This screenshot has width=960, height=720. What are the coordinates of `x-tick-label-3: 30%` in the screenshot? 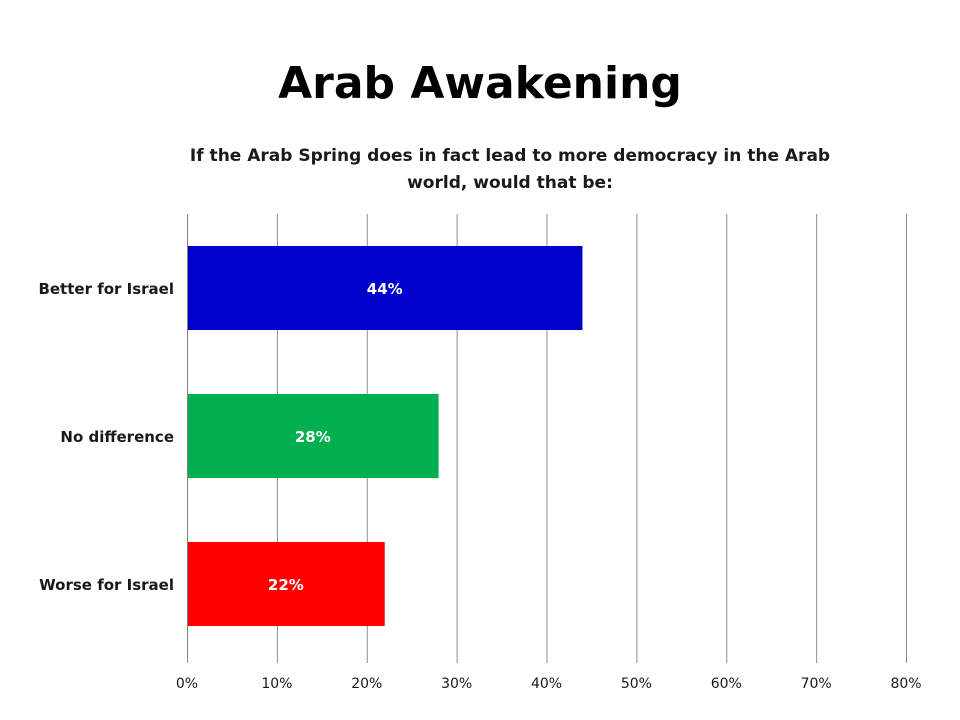 It's located at (456, 684).